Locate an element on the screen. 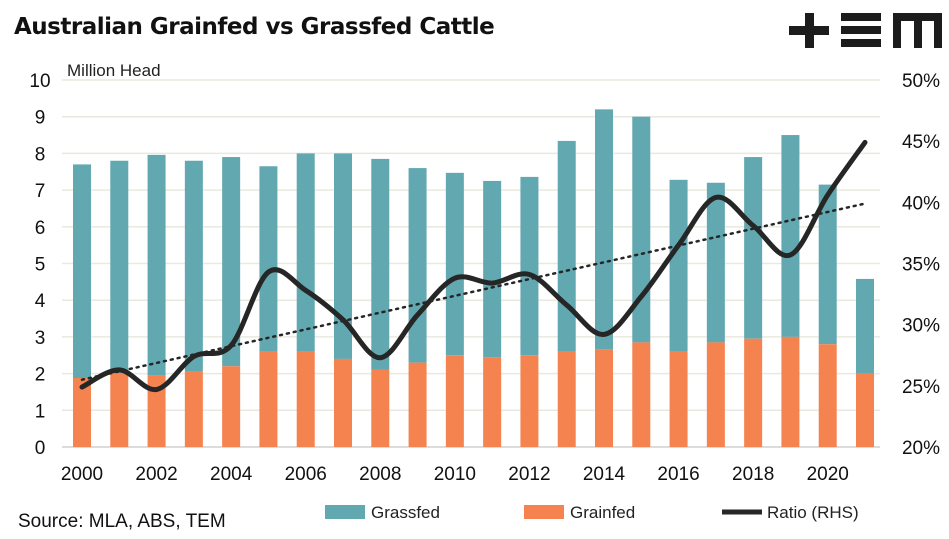 The image size is (949, 539). legend-label-grainfed: Grainfed is located at coordinates (602, 512).